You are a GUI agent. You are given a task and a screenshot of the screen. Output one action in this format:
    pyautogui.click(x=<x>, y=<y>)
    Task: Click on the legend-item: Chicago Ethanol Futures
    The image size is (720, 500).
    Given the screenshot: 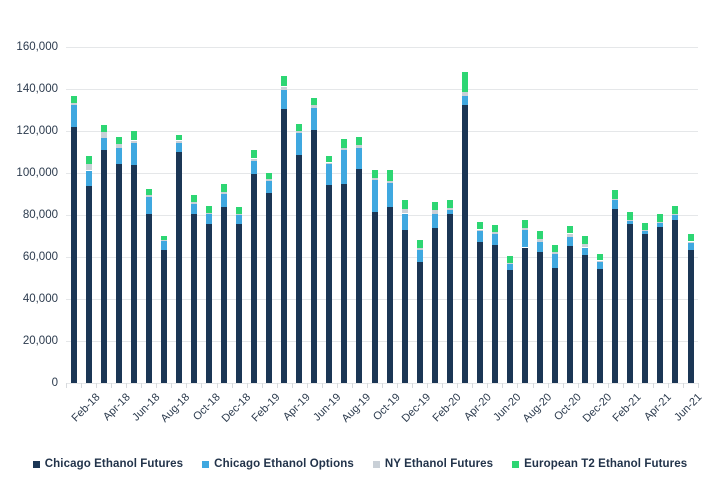 What is the action you would take?
    pyautogui.click(x=107, y=464)
    